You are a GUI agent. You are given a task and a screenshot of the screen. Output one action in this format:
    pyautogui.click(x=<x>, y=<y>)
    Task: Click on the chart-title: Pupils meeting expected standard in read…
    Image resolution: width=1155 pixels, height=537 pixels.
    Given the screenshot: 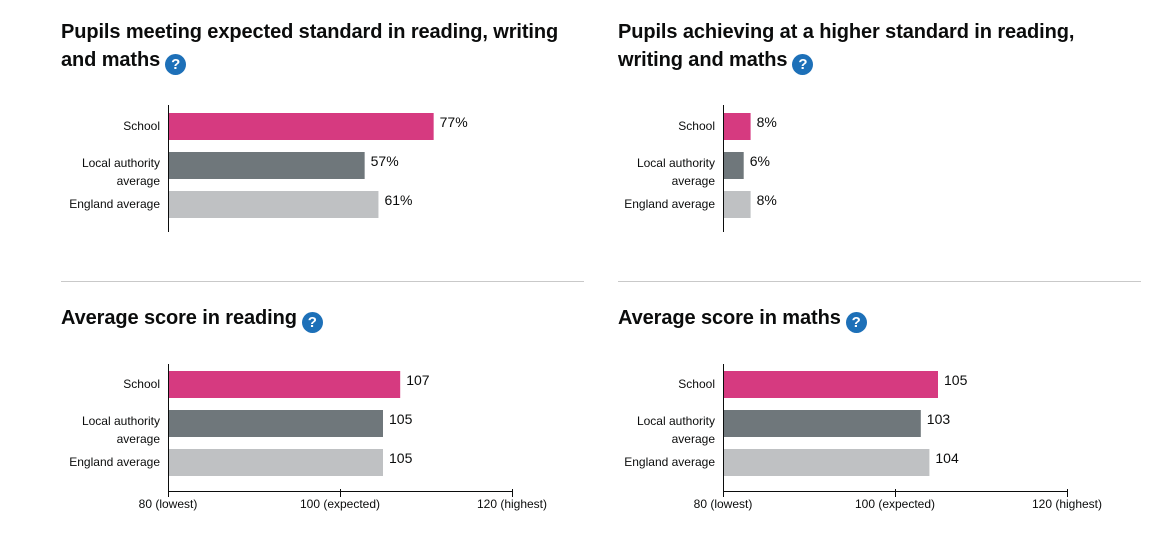 What is the action you would take?
    pyautogui.click(x=310, y=48)
    